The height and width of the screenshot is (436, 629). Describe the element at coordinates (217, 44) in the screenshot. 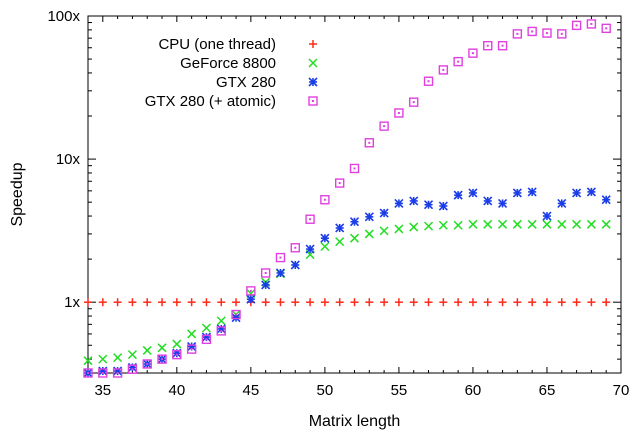

I see `legend-label: CPU (one thread)` at that location.